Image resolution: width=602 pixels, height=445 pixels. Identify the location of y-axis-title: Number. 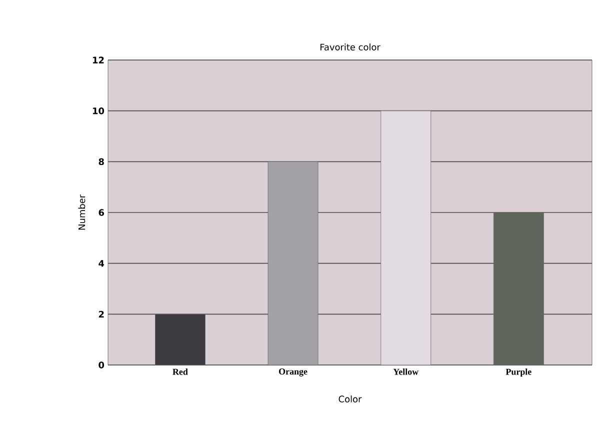
(82, 212).